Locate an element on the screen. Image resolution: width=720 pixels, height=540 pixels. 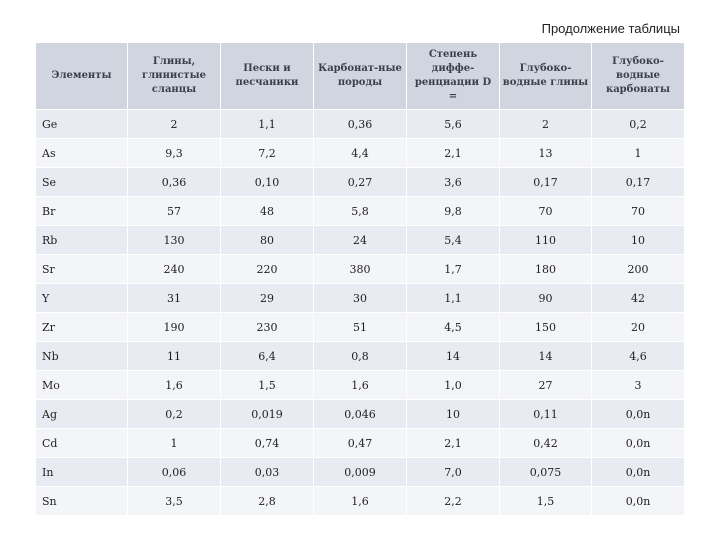
value-cell: 4,6 is located at coordinates (638, 355).